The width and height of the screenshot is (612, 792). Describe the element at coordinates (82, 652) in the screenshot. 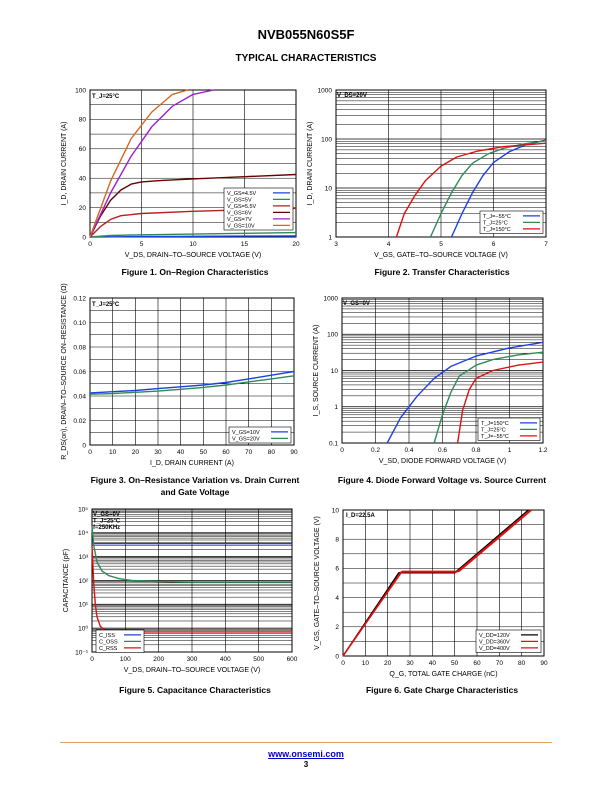

I see `y-tick-label: 10⁻¹` at that location.